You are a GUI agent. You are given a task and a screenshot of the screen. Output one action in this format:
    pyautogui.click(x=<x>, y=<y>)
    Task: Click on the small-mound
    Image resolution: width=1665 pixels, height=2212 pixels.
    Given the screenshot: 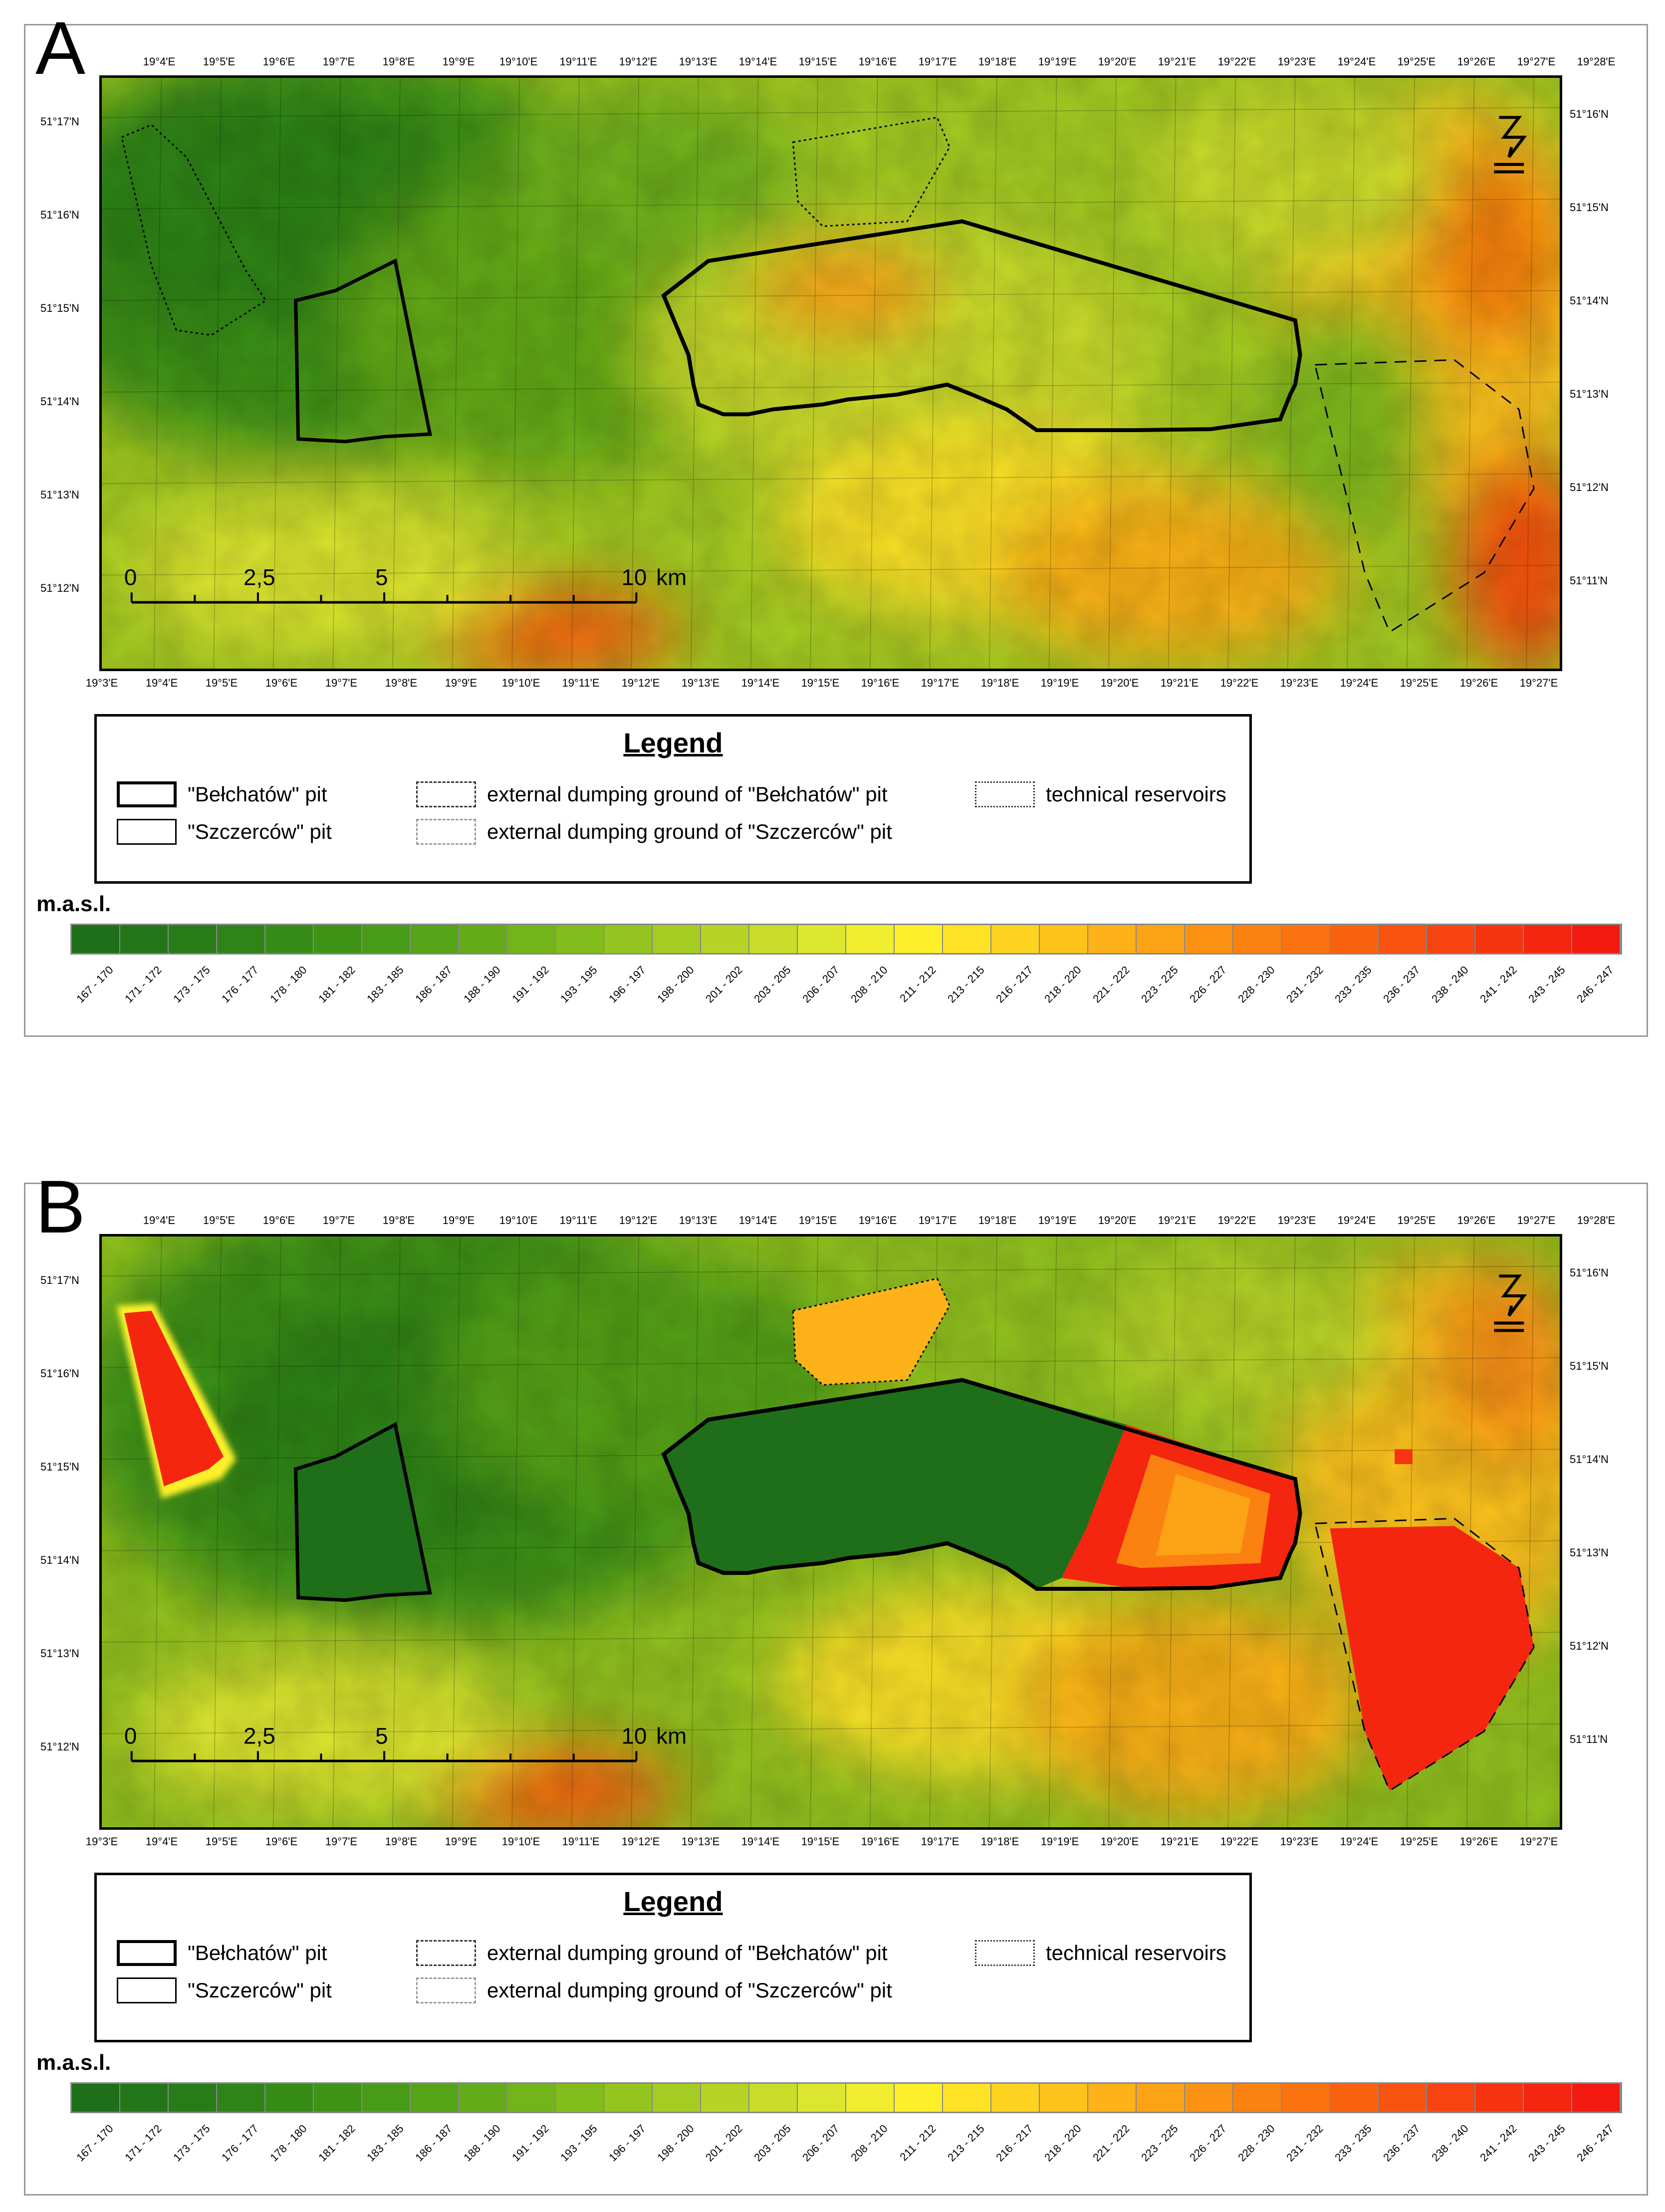 What is the action you would take?
    pyautogui.click(x=1404, y=1457)
    